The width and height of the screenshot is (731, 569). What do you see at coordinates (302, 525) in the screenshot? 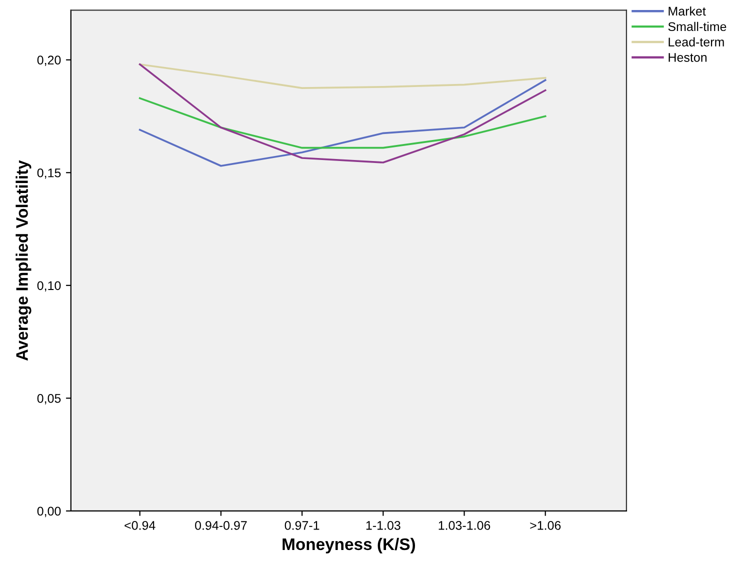
I see `x-tick-label: 0.97-1` at bounding box center [302, 525].